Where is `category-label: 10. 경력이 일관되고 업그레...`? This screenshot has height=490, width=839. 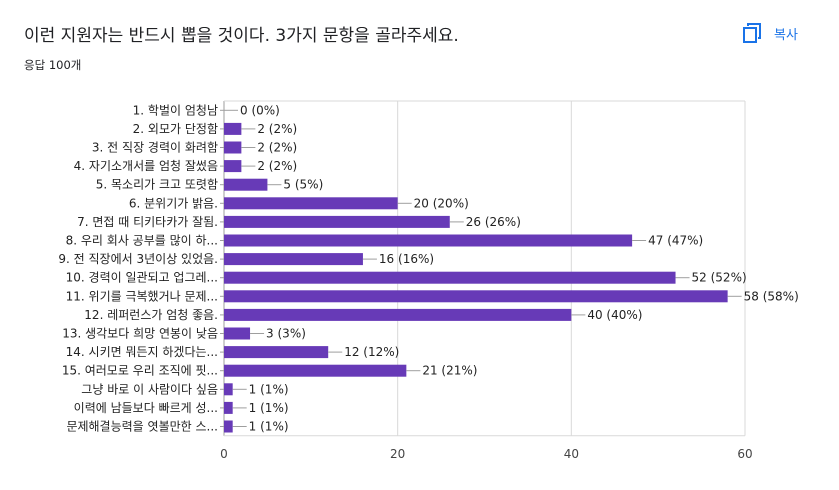
category-label: 10. 경력이 일관되고 업그레... is located at coordinates (142, 278).